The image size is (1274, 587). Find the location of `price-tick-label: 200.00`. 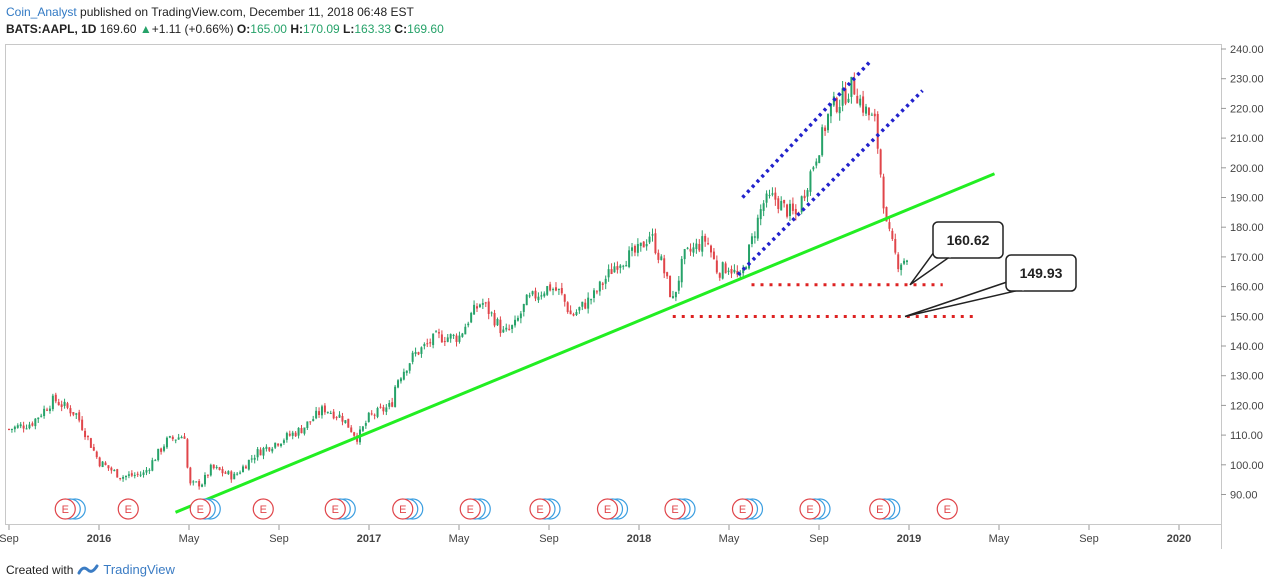

price-tick-label: 200.00 is located at coordinates (1247, 169).